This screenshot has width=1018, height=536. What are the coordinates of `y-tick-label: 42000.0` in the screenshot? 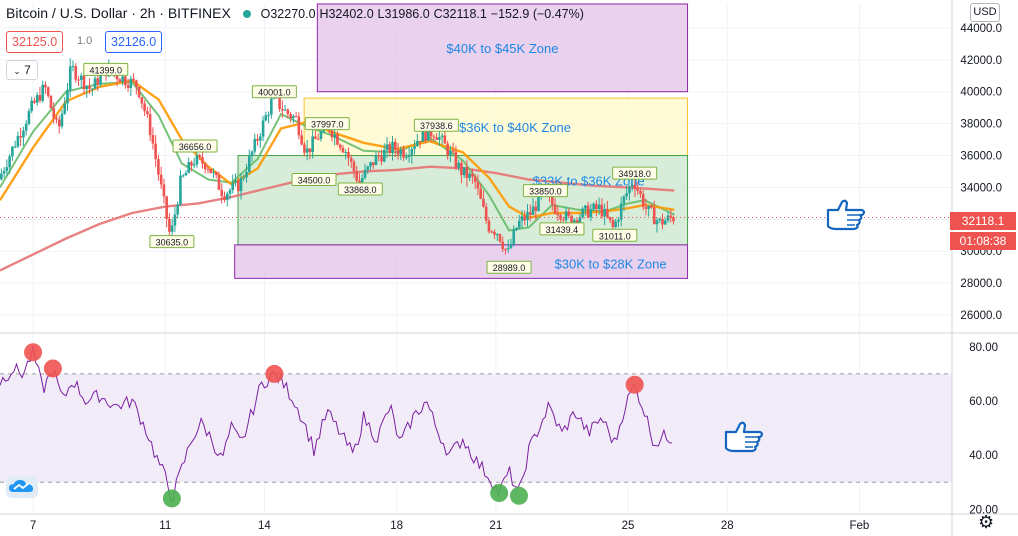 It's located at (981, 61).